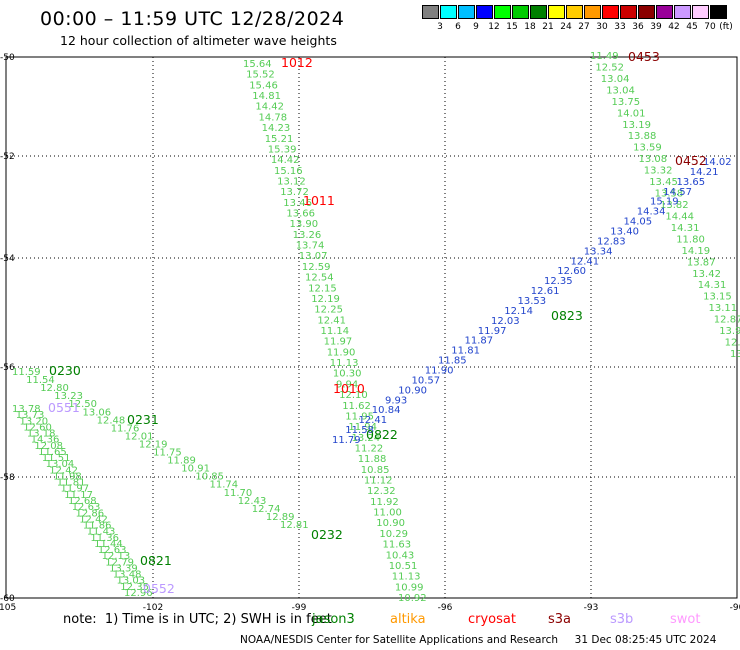 The height and width of the screenshot is (650, 740). I want to click on wave-height-value: 11.65, so click(52, 452).